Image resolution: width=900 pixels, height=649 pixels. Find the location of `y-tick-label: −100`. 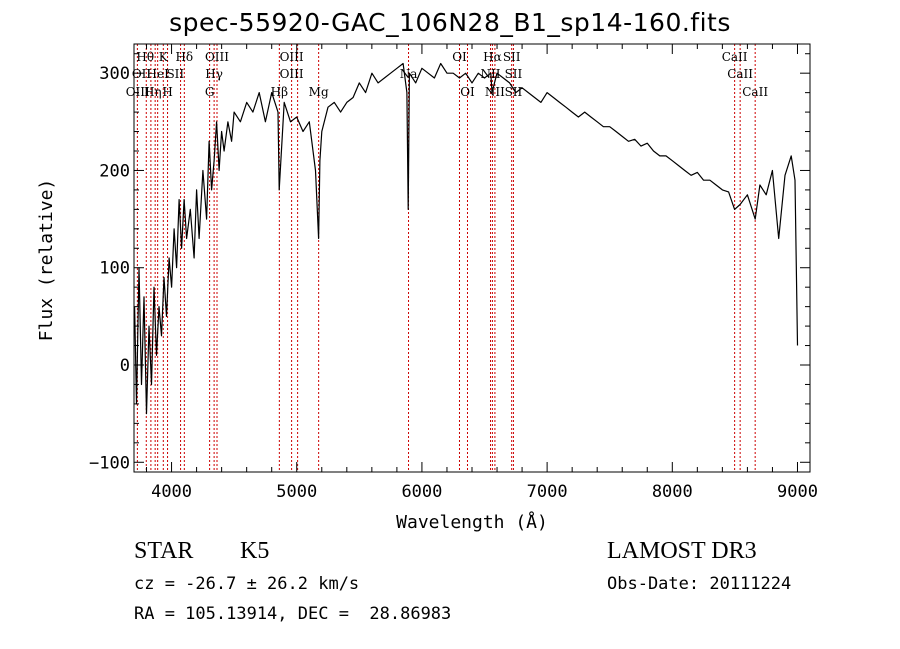

y-tick-label: −100 is located at coordinates (109, 463).